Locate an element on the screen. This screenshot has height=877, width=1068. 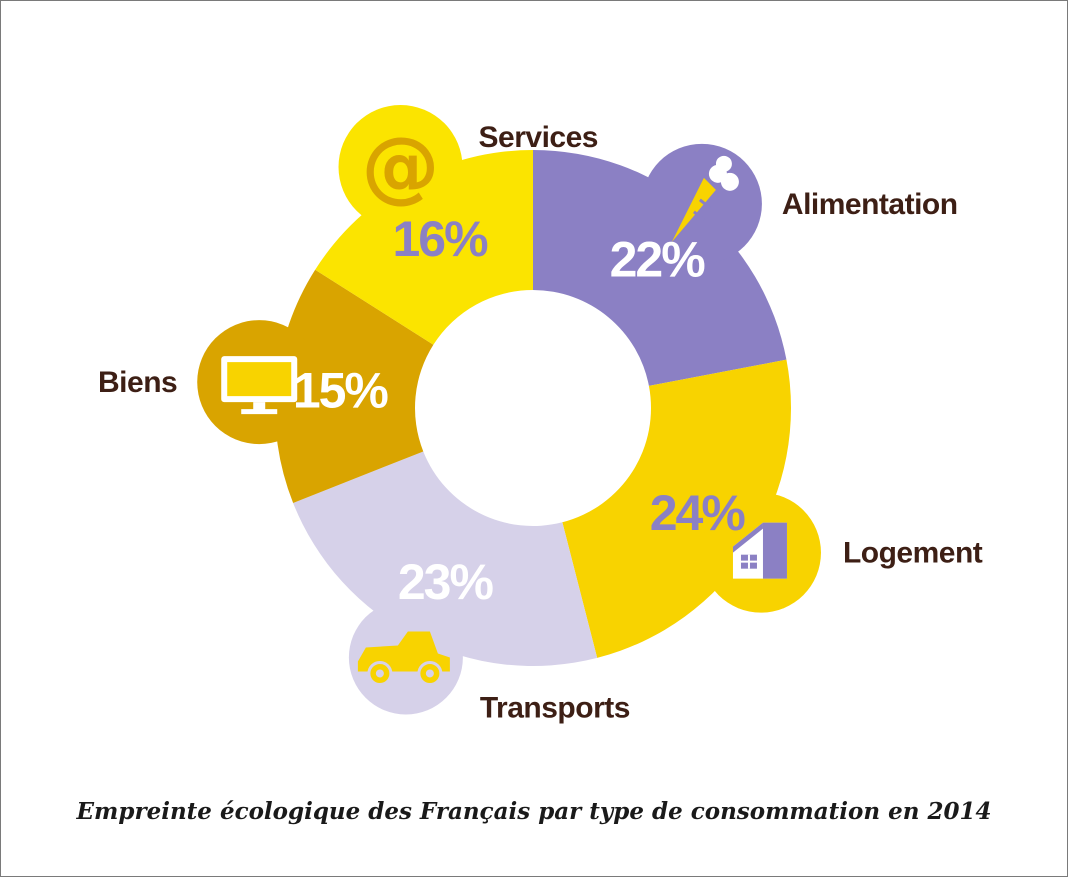
house-icon is located at coordinates (759, 550).